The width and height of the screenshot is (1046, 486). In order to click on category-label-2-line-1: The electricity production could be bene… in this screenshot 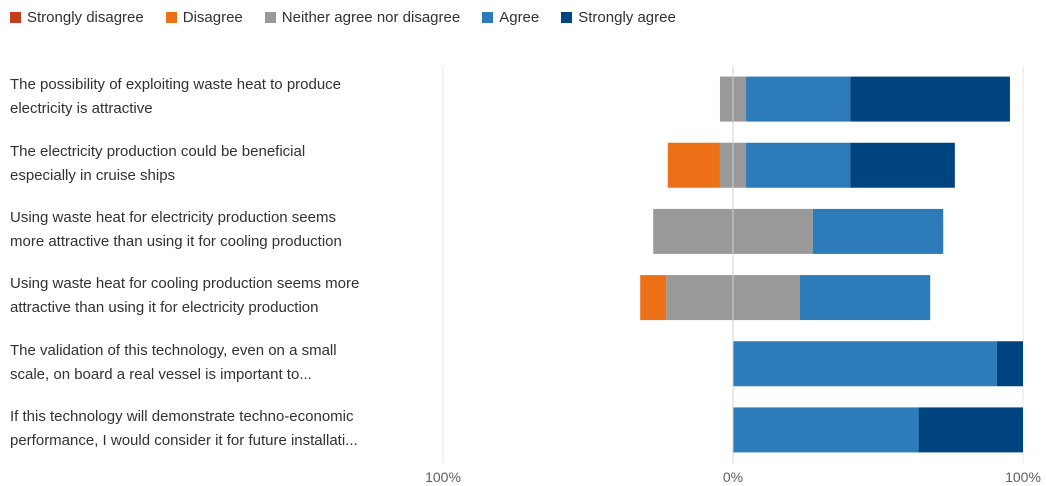, I will do `click(158, 151)`.